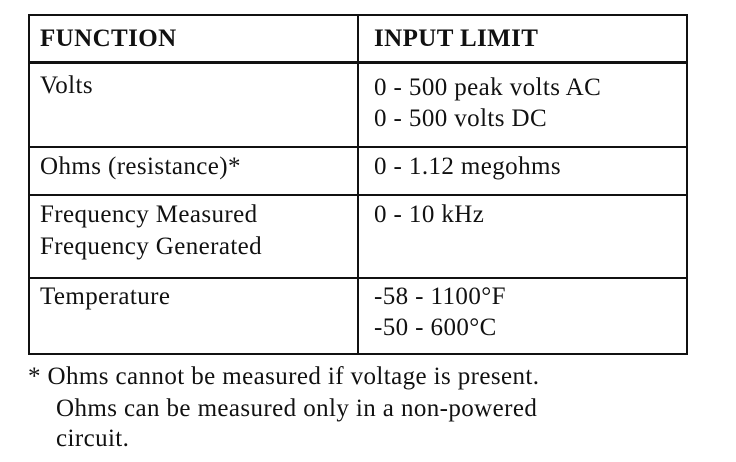  I want to click on header-cell: INPUT LIMIT, so click(456, 38).